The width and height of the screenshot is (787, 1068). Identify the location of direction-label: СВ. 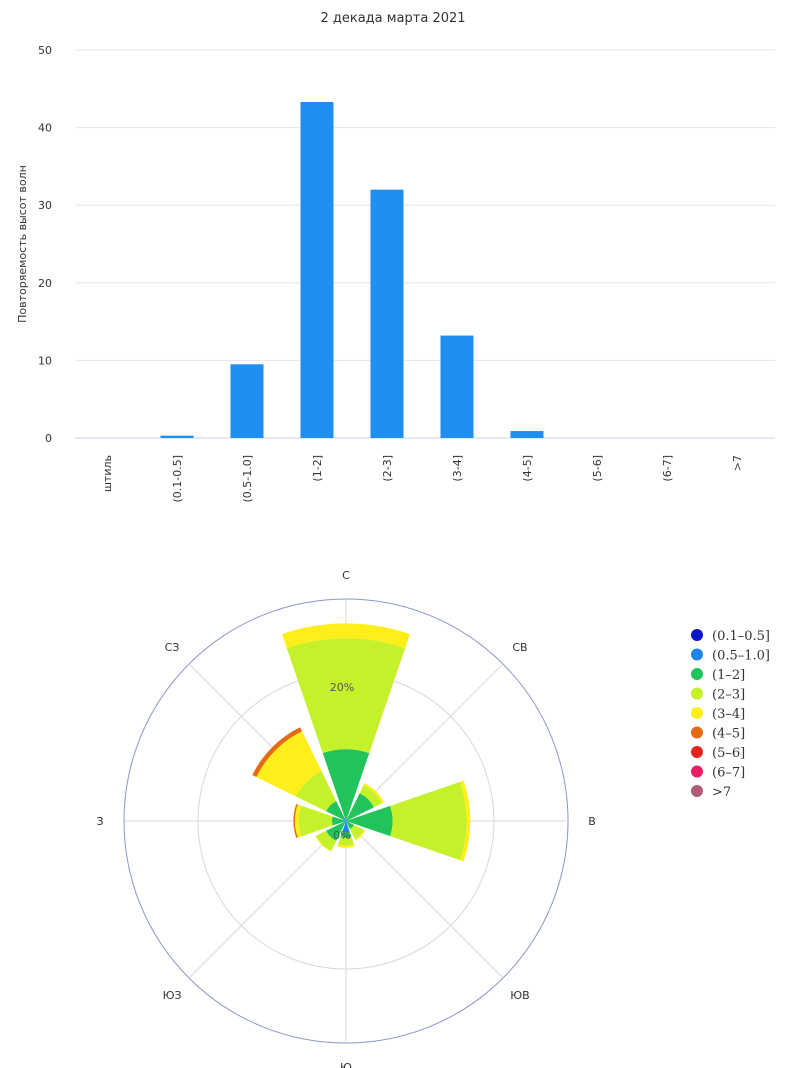
(519, 647).